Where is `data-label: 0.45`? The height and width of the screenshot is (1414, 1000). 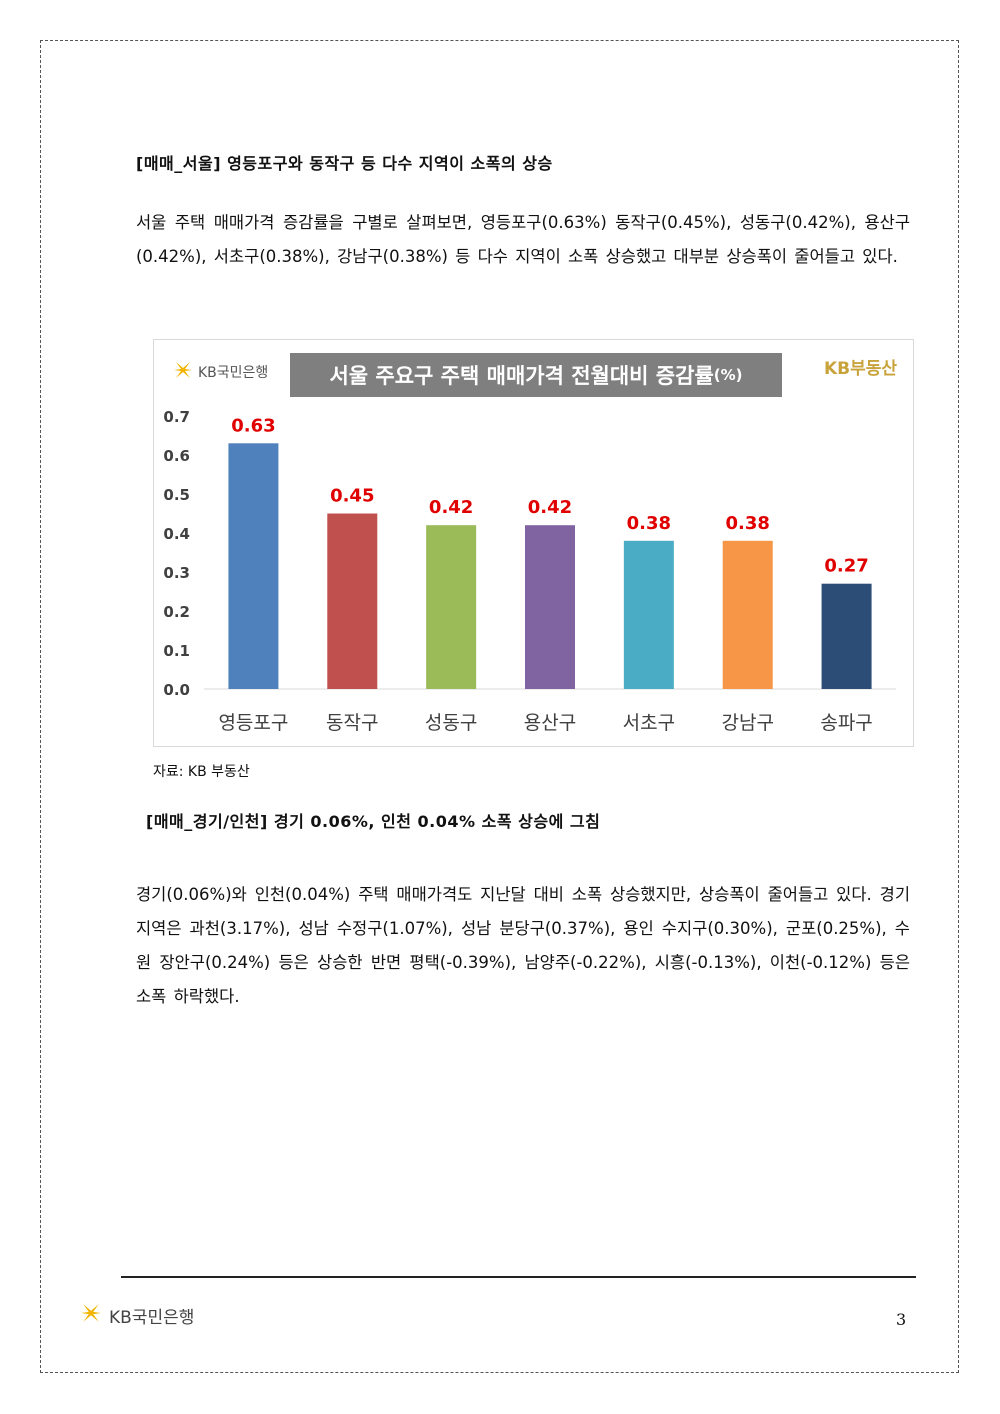 data-label: 0.45 is located at coordinates (352, 496).